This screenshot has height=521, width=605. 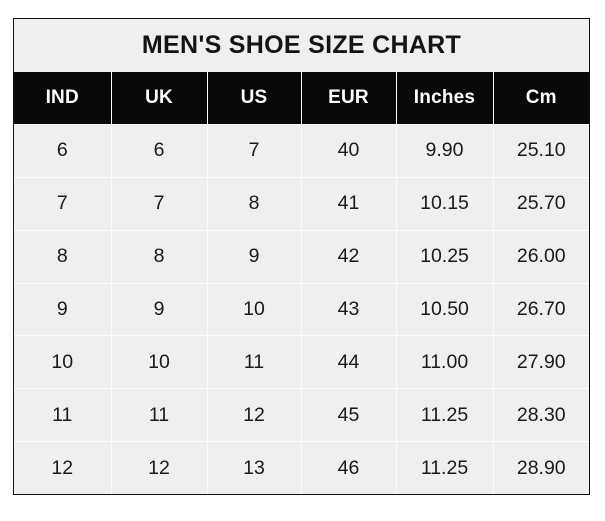 What do you see at coordinates (444, 151) in the screenshot?
I see `cell-inches: 9.90` at bounding box center [444, 151].